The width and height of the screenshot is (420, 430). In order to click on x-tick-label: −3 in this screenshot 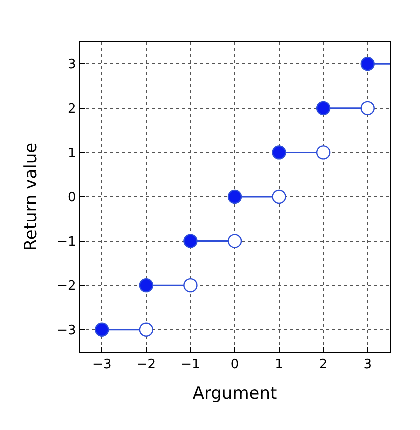, I will do `click(102, 365)`.